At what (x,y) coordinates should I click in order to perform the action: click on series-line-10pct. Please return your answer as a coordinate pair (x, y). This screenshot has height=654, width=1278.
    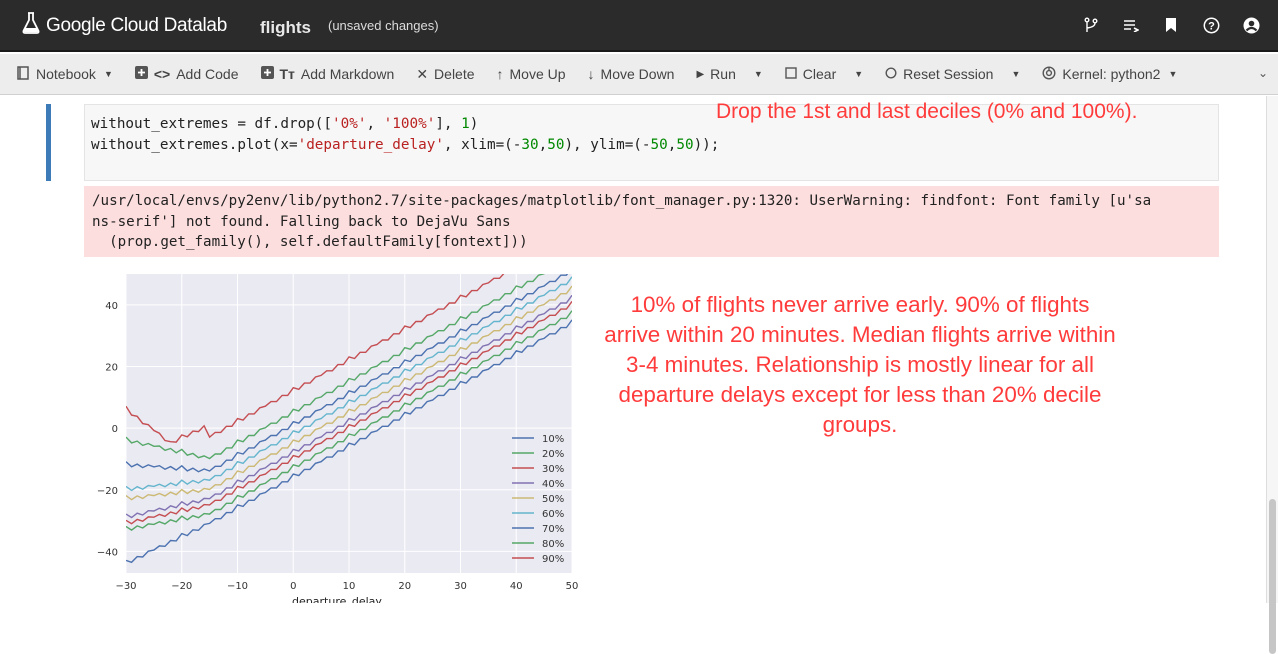
    Looking at the image, I should click on (349, 441).